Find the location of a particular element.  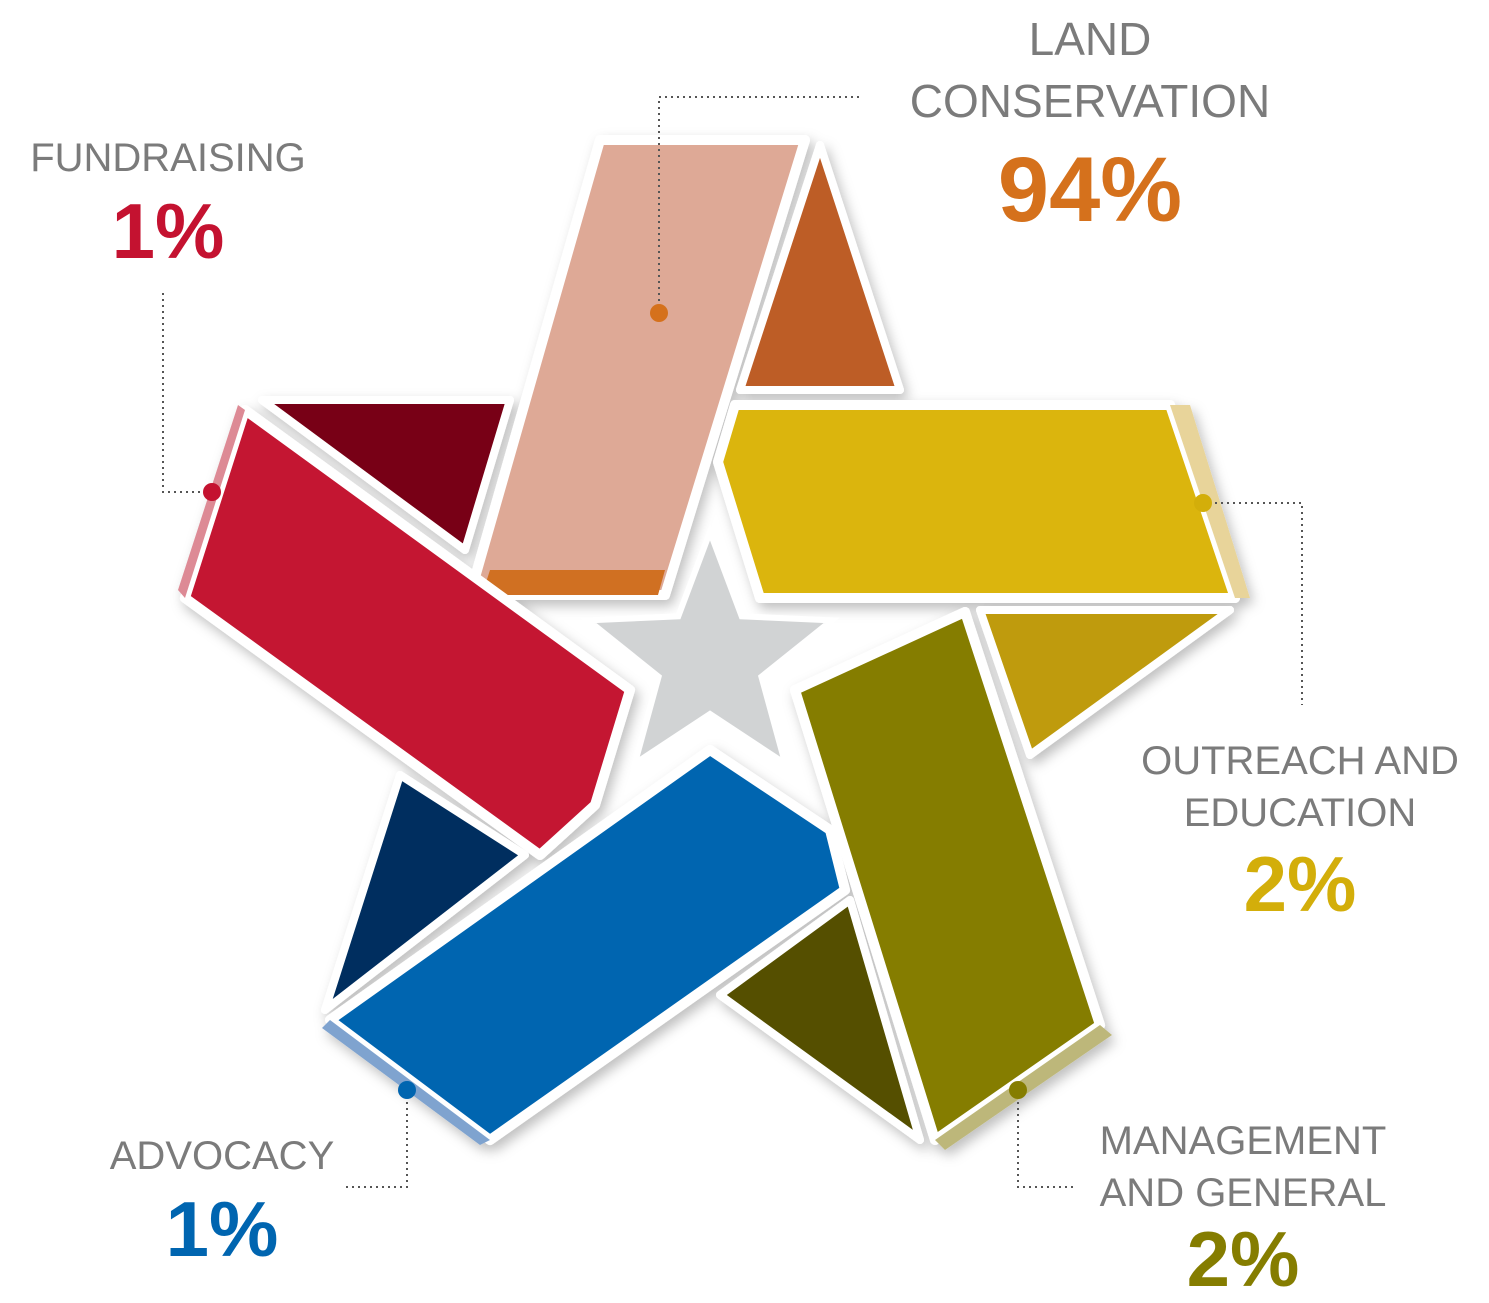

category-label: LAND CONSERVATION is located at coordinates (1090, 70).